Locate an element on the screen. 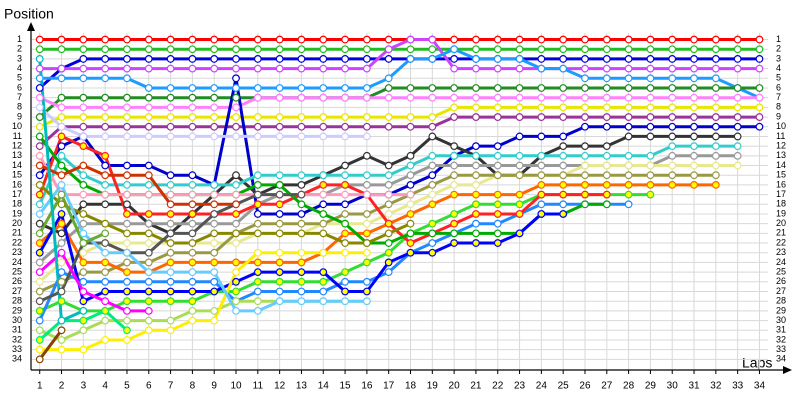 Image resolution: width=800 pixels, height=400 pixels. y-tick-label-right: 33 is located at coordinates (781, 349).